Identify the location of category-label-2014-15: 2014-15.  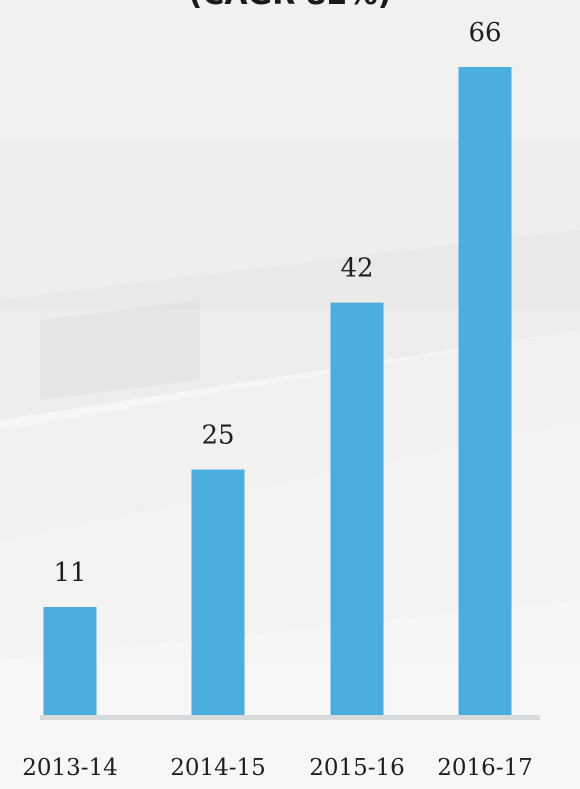
(218, 768).